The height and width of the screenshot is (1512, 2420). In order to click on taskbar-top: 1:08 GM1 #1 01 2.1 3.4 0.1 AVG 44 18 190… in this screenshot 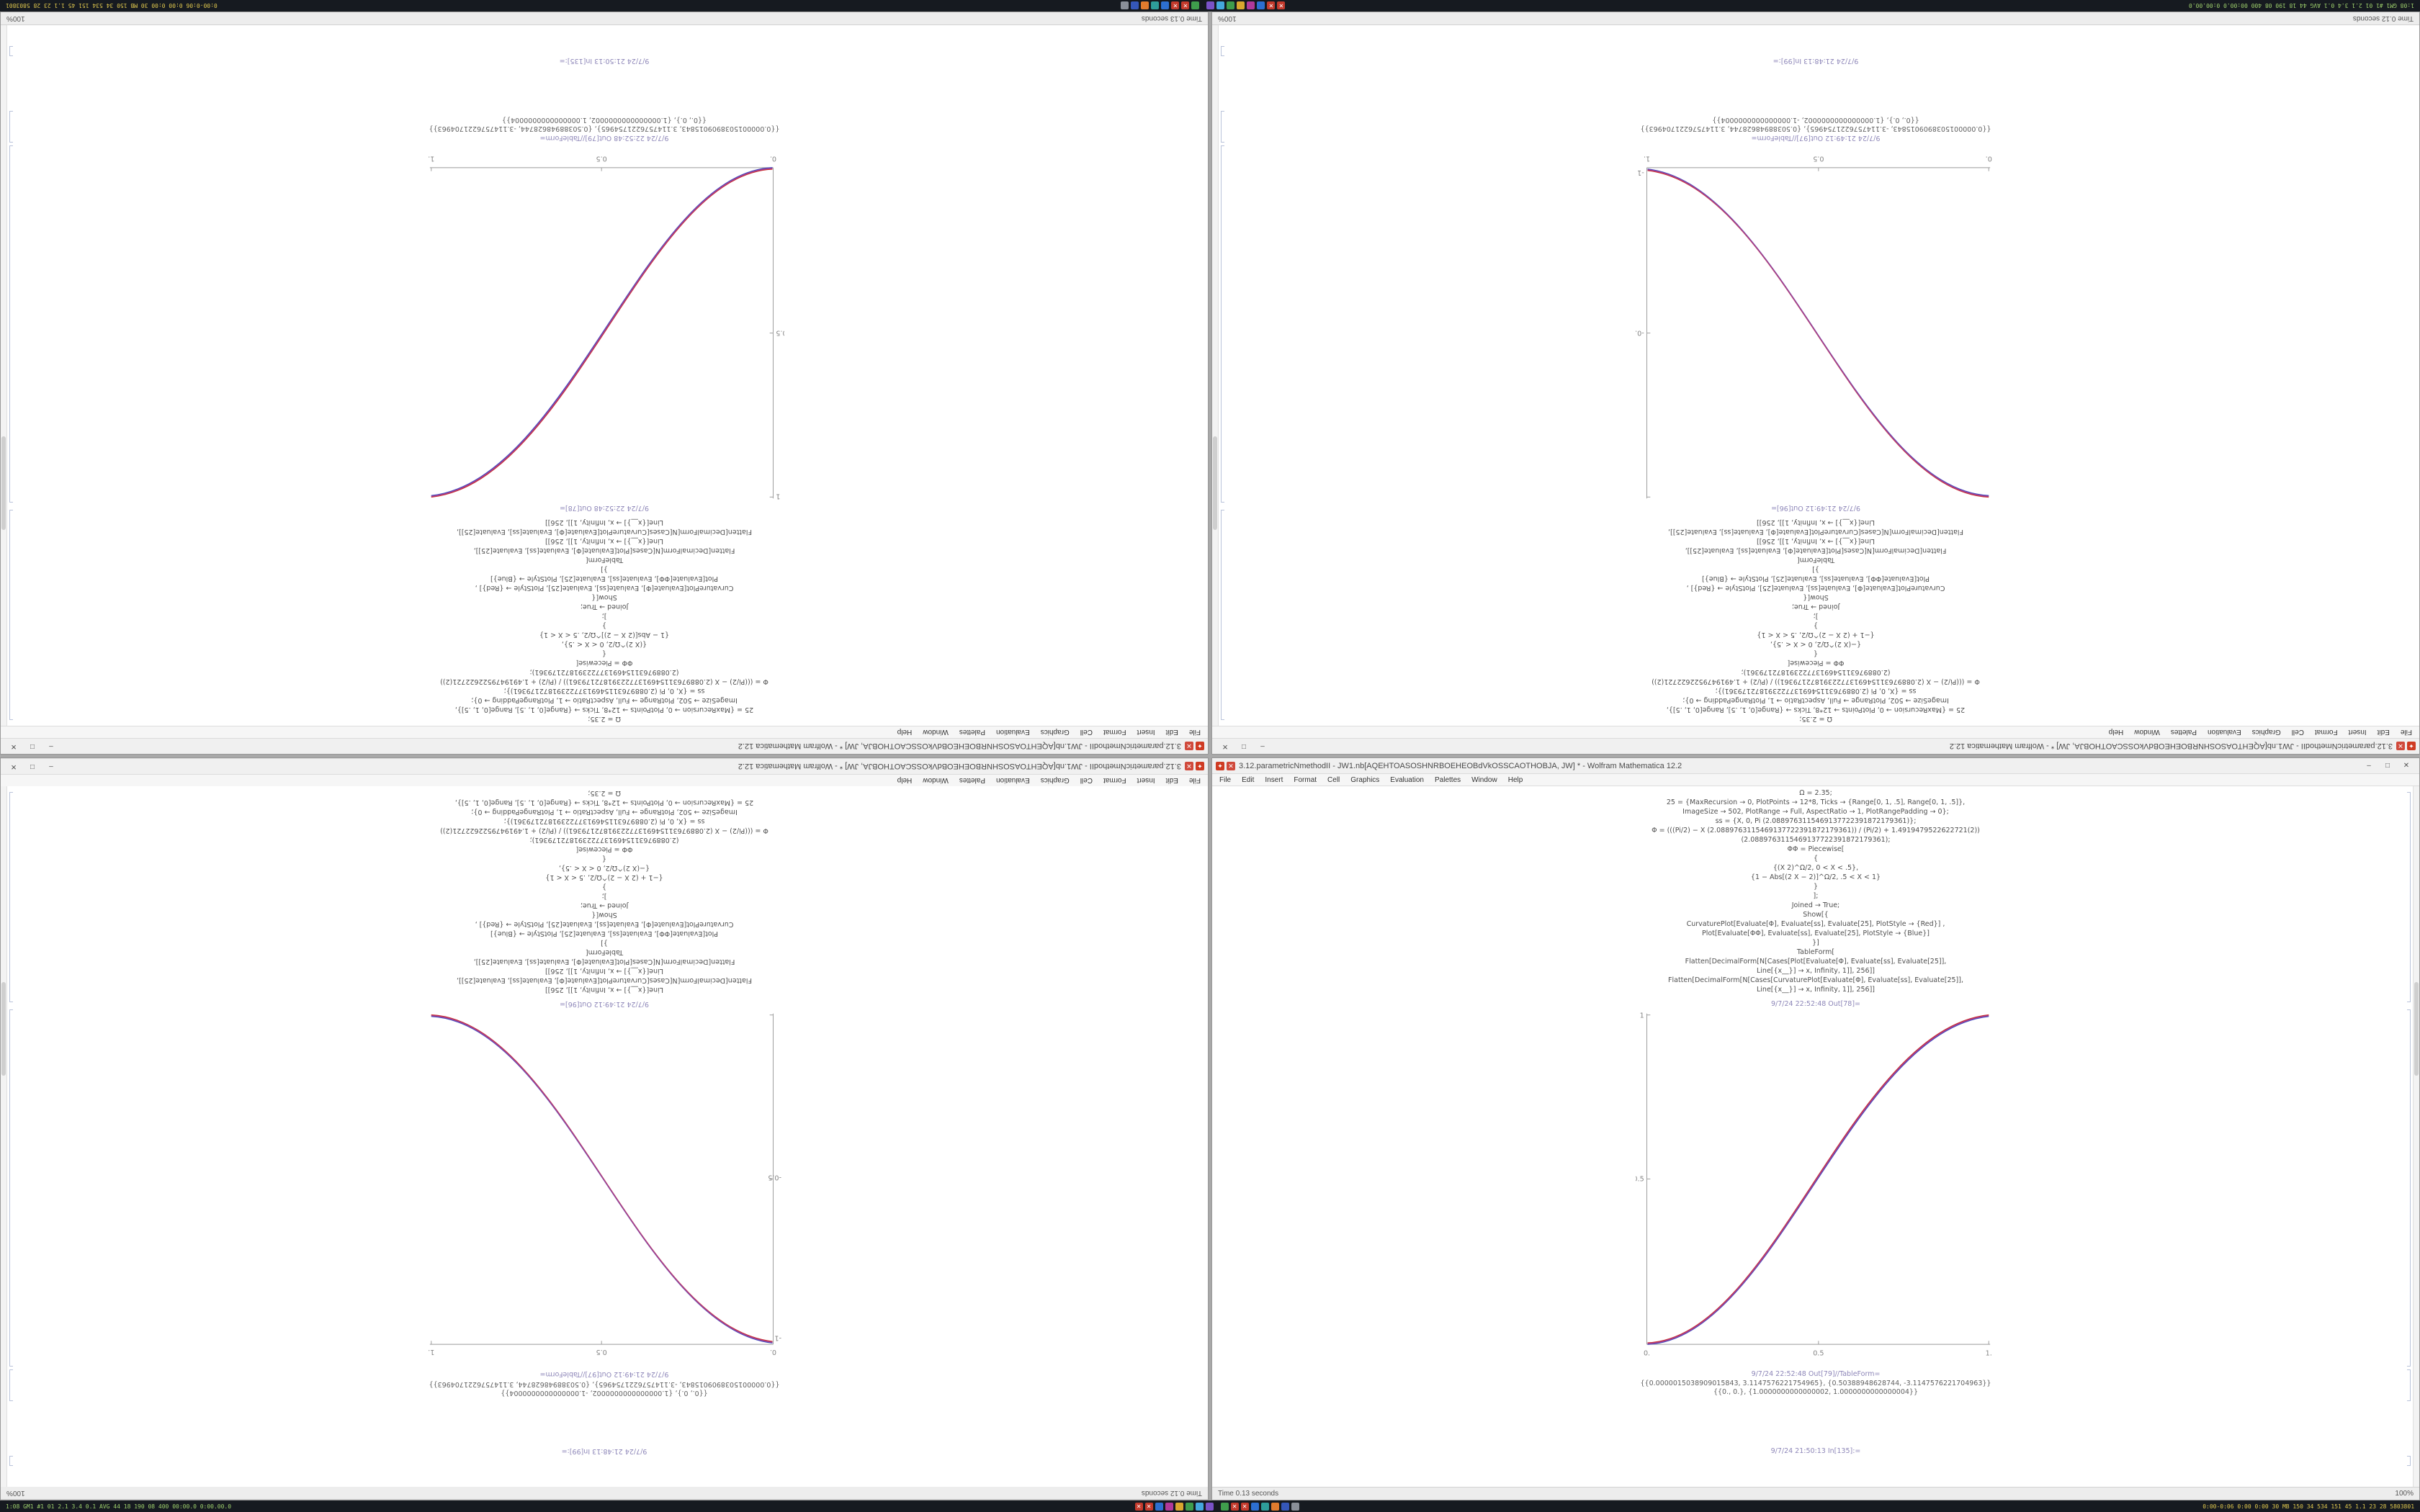, I will do `click(1210, 6)`.